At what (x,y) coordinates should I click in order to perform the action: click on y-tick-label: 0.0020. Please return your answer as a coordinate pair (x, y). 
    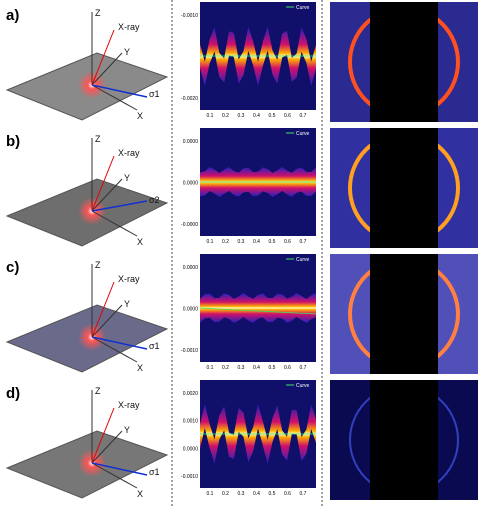
    Looking at the image, I should click on (191, 394).